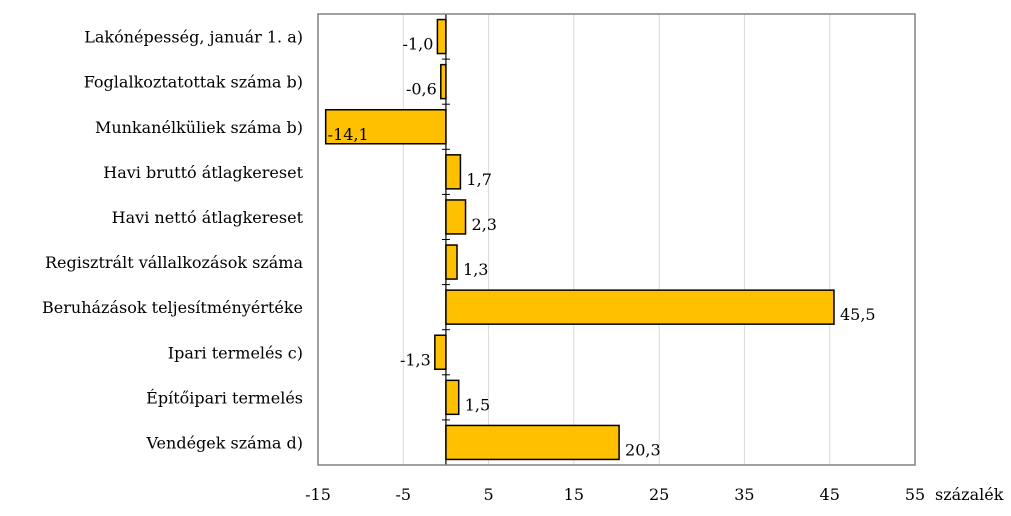  What do you see at coordinates (199, 127) in the screenshot?
I see `category-label: Munkanélküliek száma b)` at bounding box center [199, 127].